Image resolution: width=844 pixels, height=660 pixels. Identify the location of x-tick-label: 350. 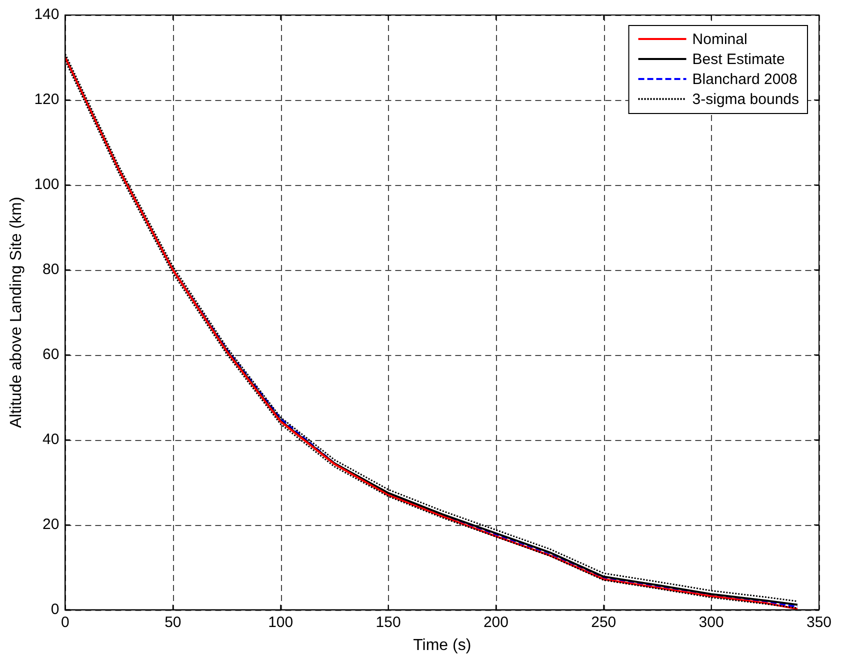
(819, 622).